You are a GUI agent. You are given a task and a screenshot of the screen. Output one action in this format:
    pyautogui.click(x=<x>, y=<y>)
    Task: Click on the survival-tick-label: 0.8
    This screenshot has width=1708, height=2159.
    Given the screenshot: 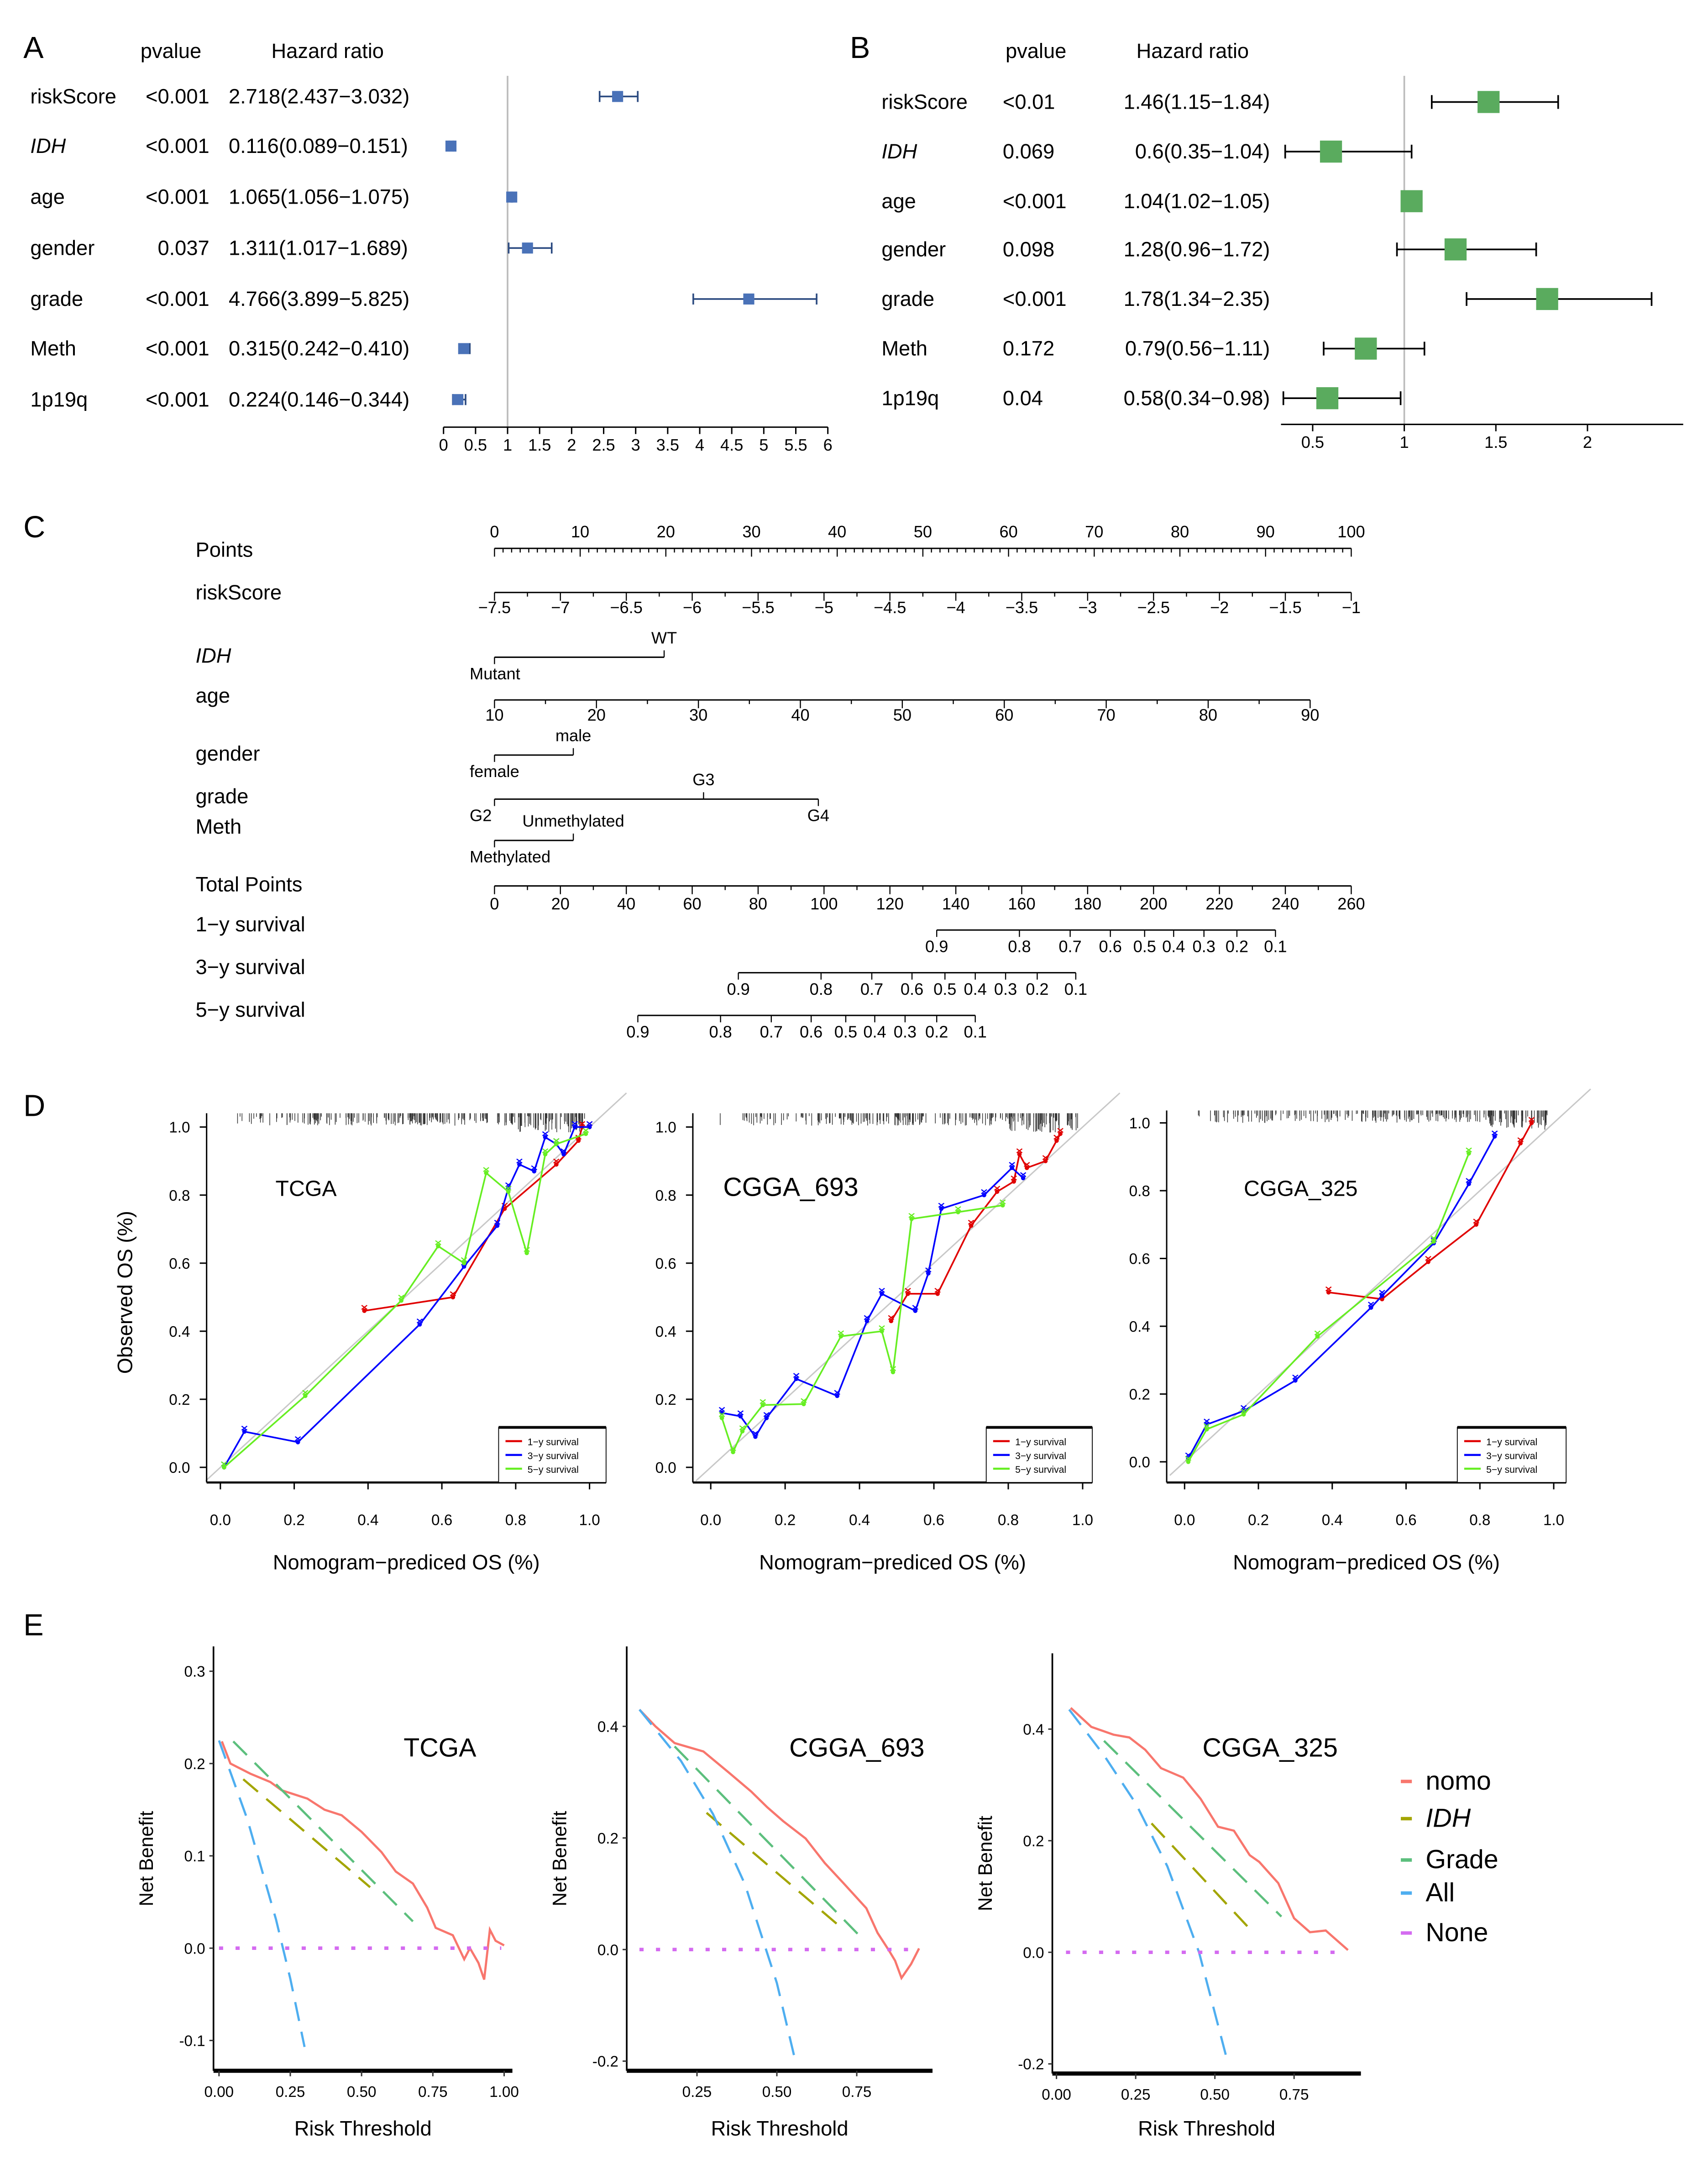 What is the action you would take?
    pyautogui.click(x=721, y=1031)
    